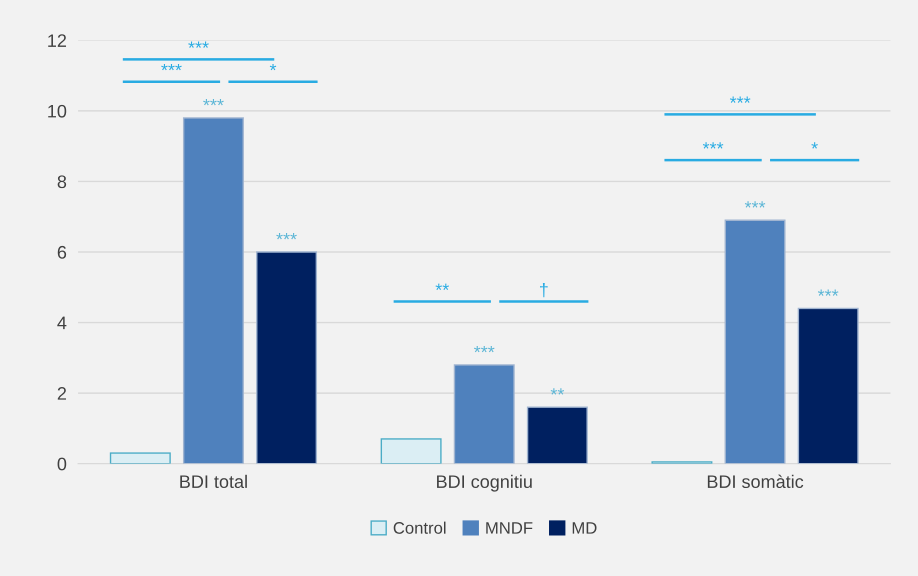  What do you see at coordinates (484, 483) in the screenshot?
I see `x-tick-label: BDI cognitiu` at bounding box center [484, 483].